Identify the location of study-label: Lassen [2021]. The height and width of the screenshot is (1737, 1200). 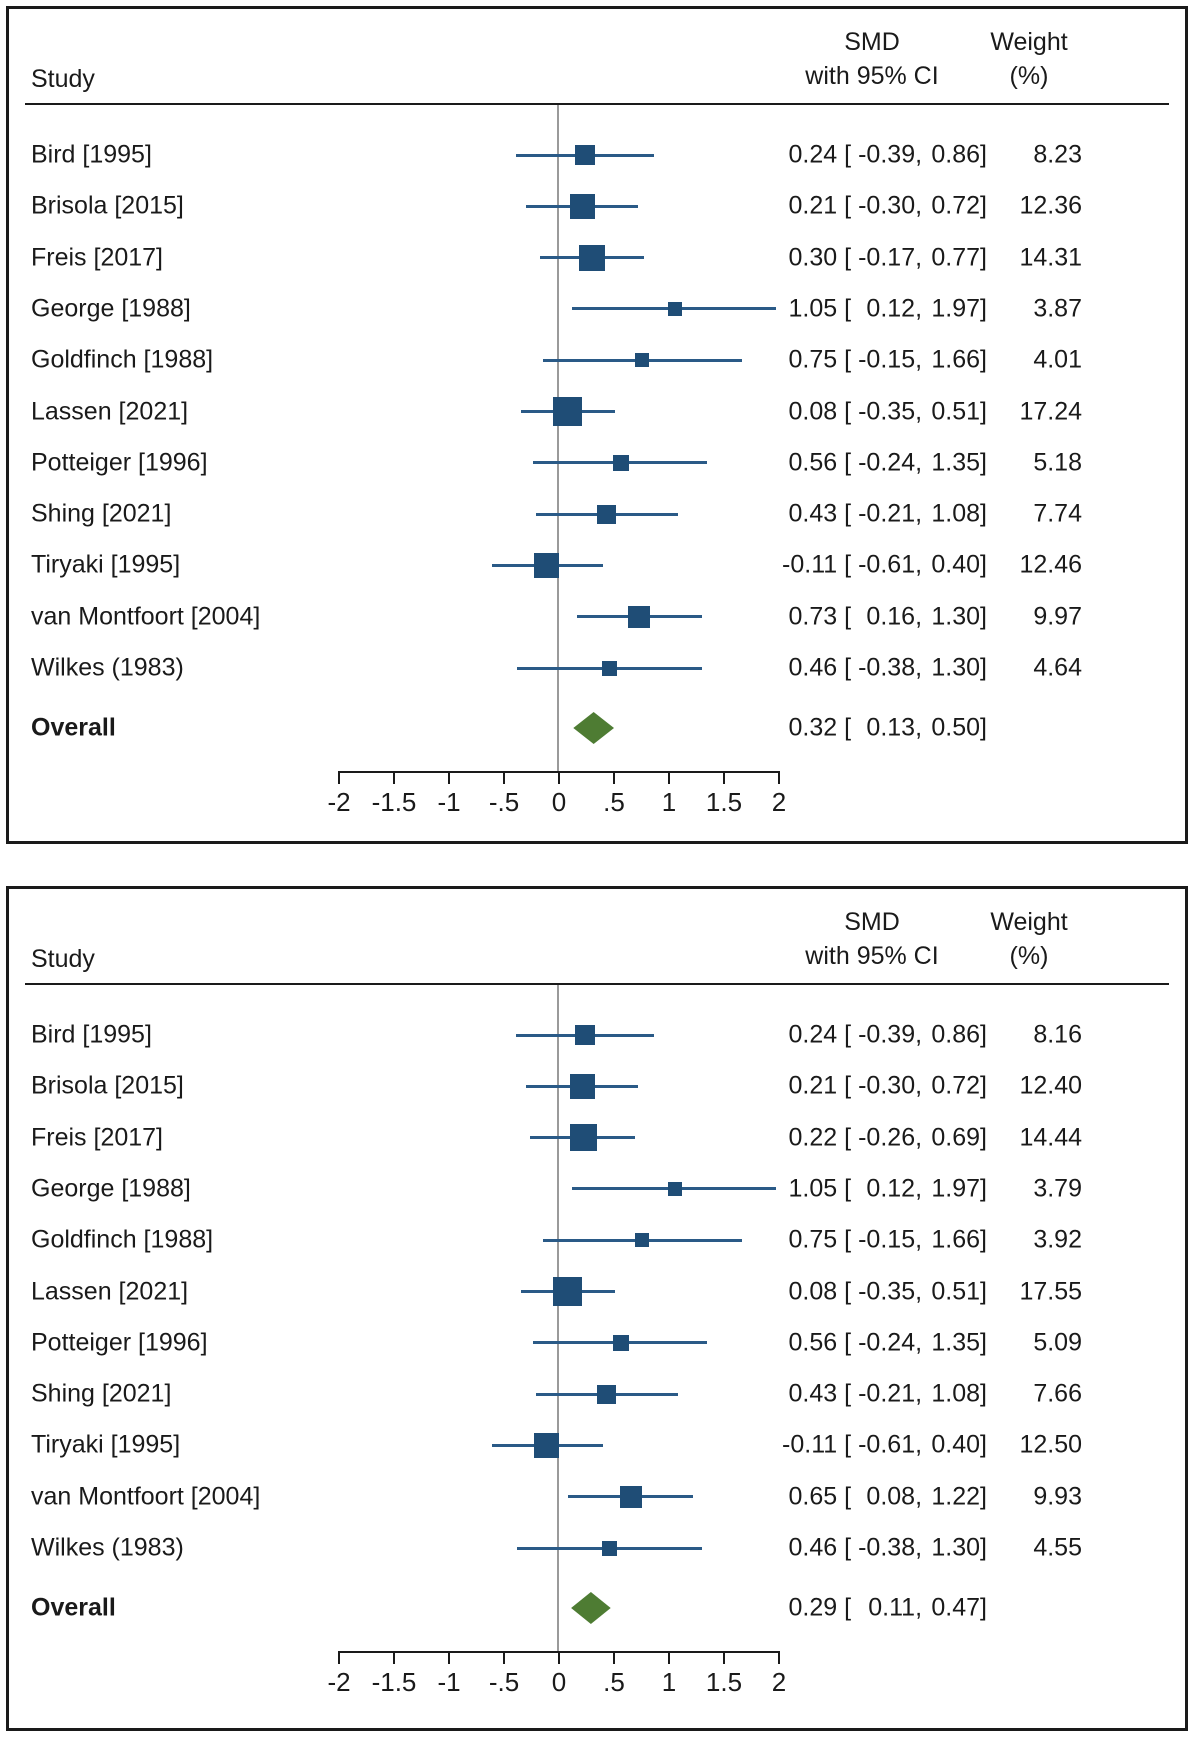
(110, 411).